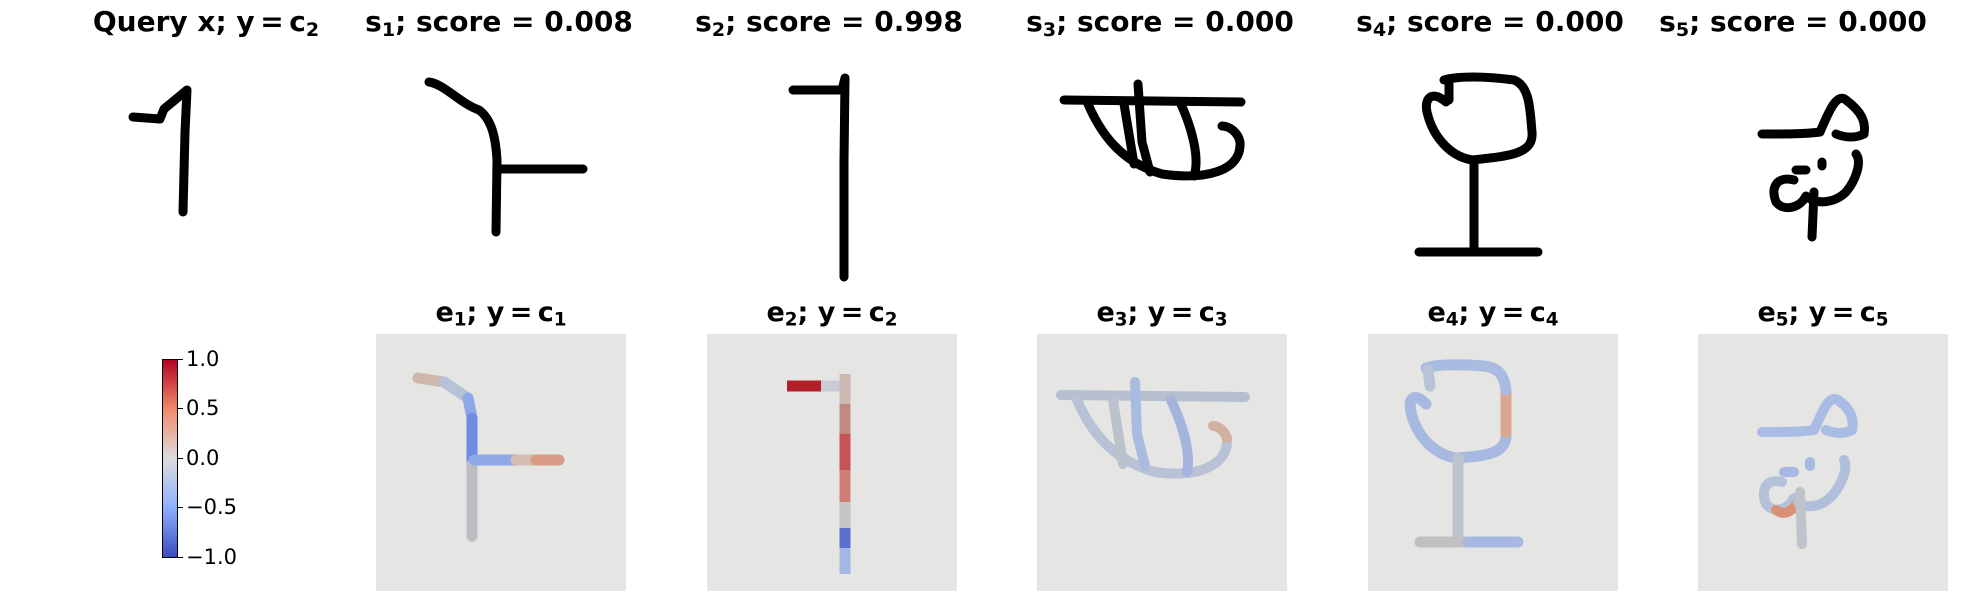  I want to click on title-explanation-3: e3; y = c3, so click(1162, 314).